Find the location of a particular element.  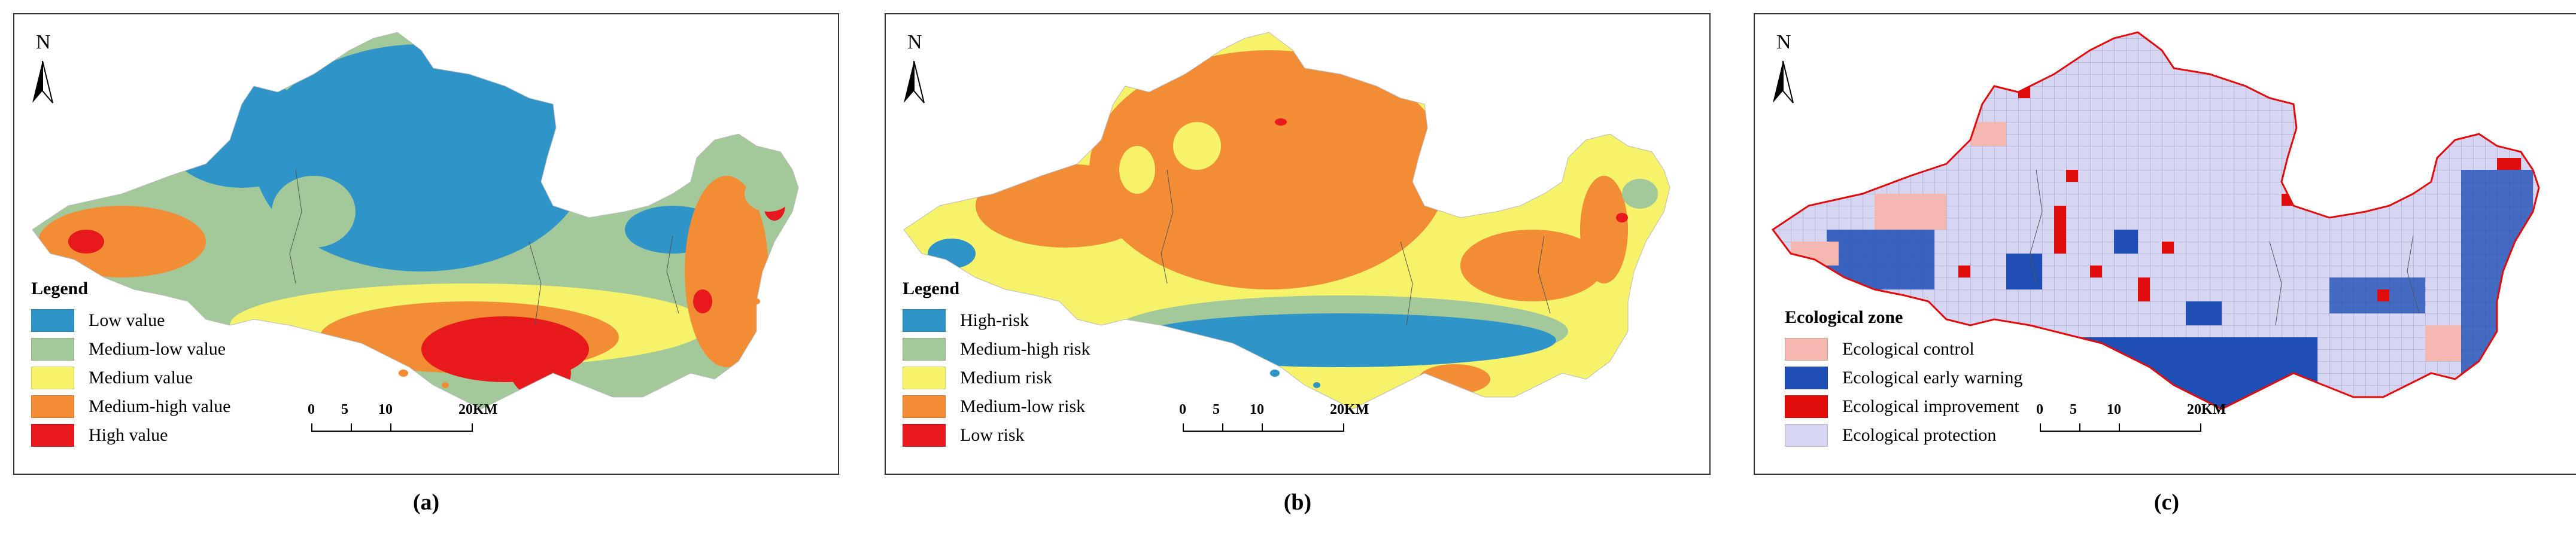

legend-label: Medium-high value is located at coordinates (160, 406).